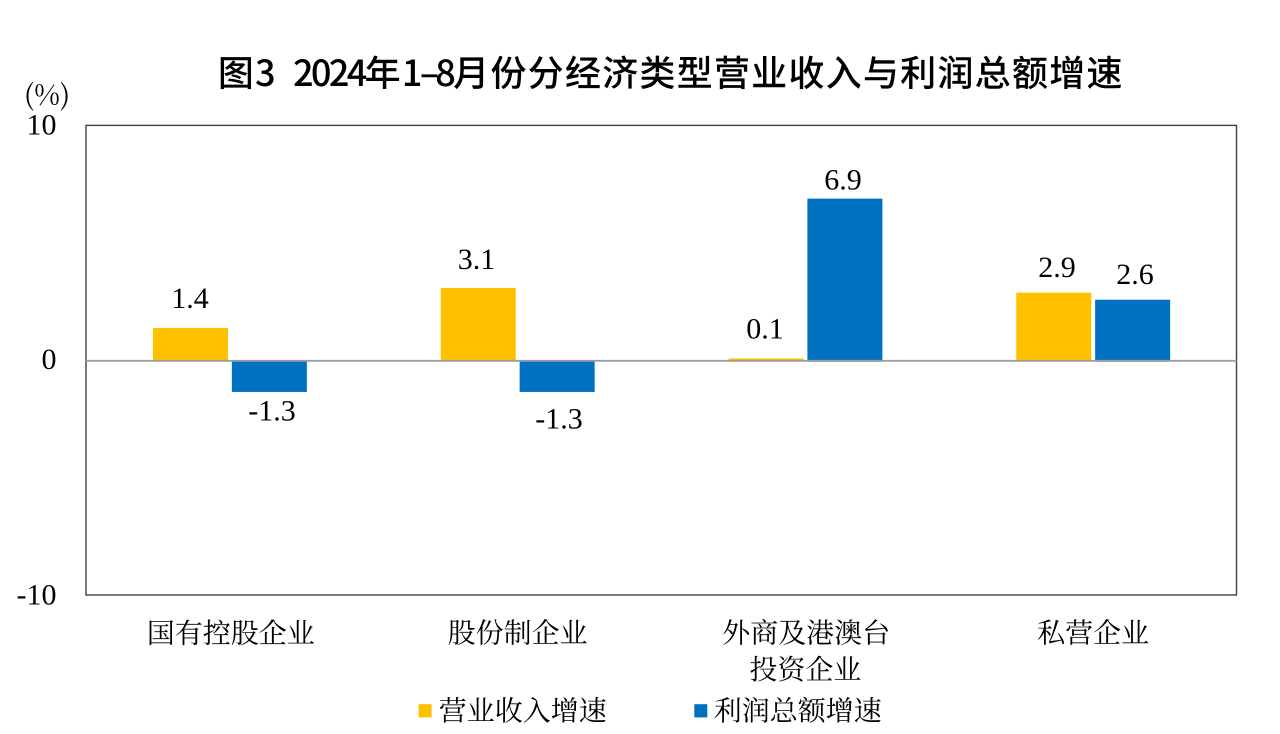 The width and height of the screenshot is (1280, 734). What do you see at coordinates (37, 595) in the screenshot?
I see `svg-text: -10` at bounding box center [37, 595].